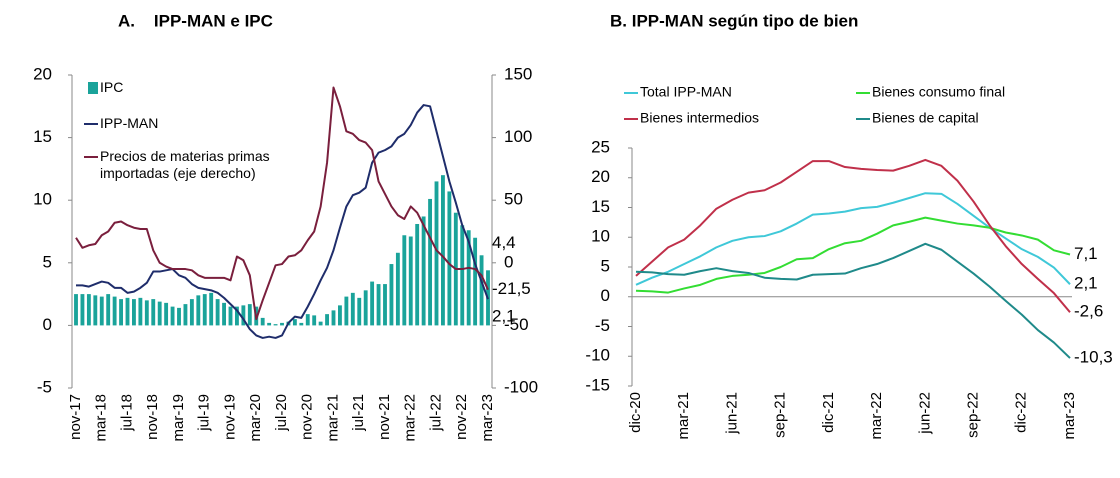  What do you see at coordinates (384, 417) in the screenshot?
I see `x-tick-label: nov-21` at bounding box center [384, 417].